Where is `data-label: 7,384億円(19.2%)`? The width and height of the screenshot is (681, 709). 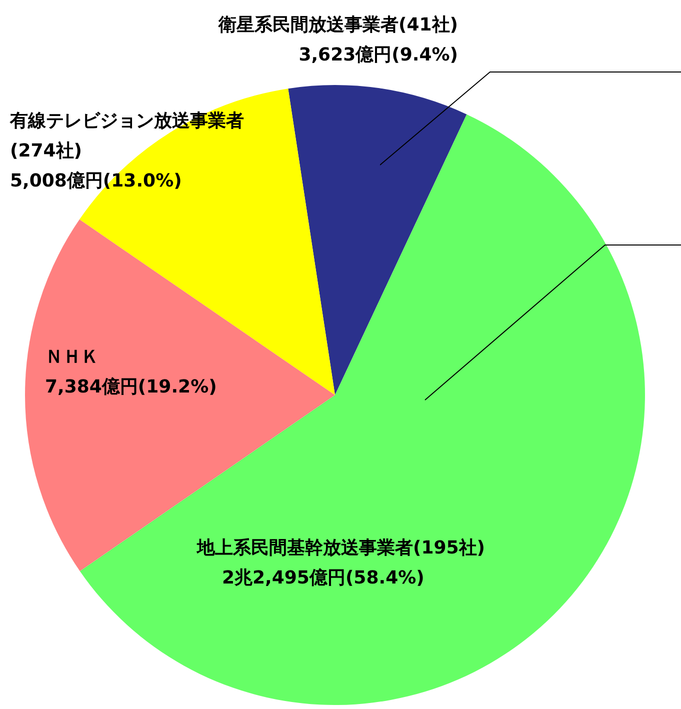 data-label: 7,384億円(19.2%) is located at coordinates (131, 387).